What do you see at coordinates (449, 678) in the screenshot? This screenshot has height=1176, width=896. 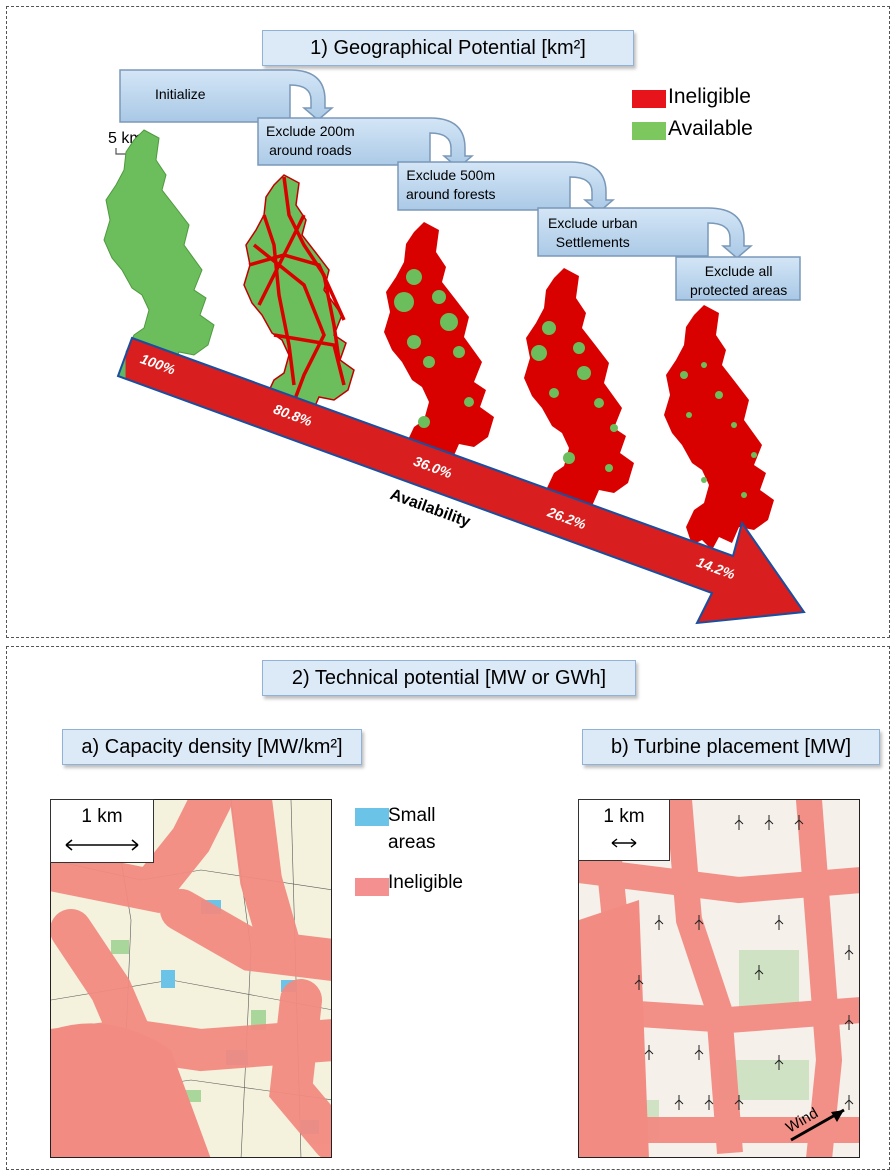 I see `technical-potential-title: 2) Technical potential [MW or GWh]` at bounding box center [449, 678].